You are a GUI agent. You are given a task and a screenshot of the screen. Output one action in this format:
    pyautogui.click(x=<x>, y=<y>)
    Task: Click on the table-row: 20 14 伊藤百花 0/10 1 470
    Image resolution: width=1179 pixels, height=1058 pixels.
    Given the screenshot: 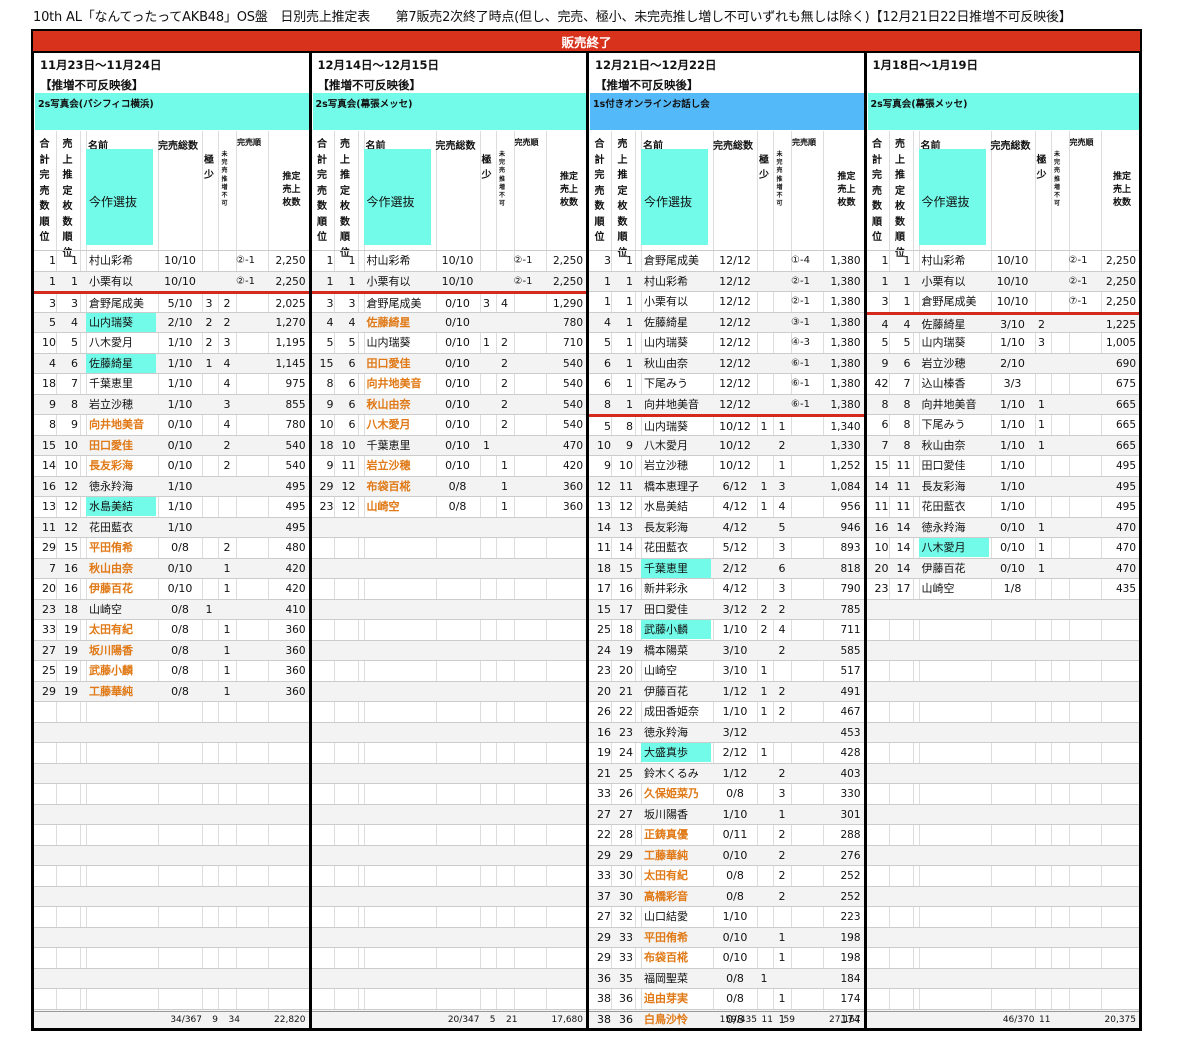 What is the action you would take?
    pyautogui.click(x=1002, y=567)
    